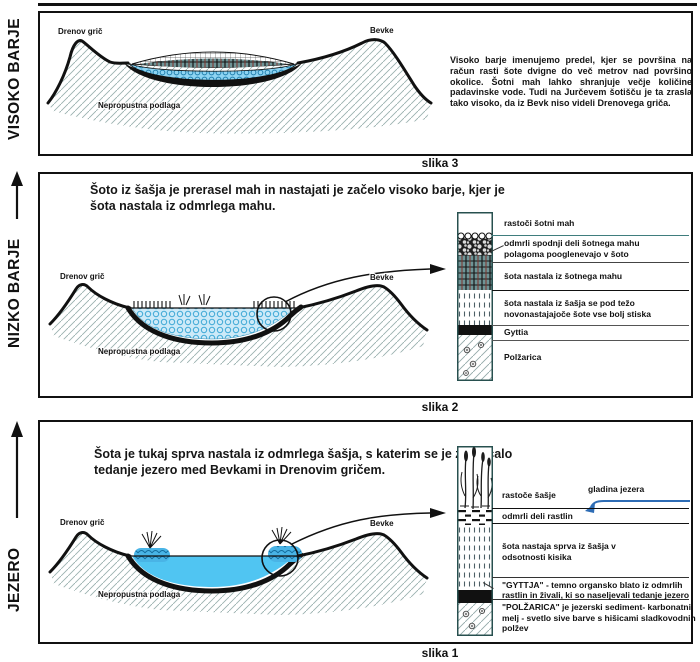 The width and height of the screenshot is (700, 662). I want to click on top-border-line, so click(367, 4).